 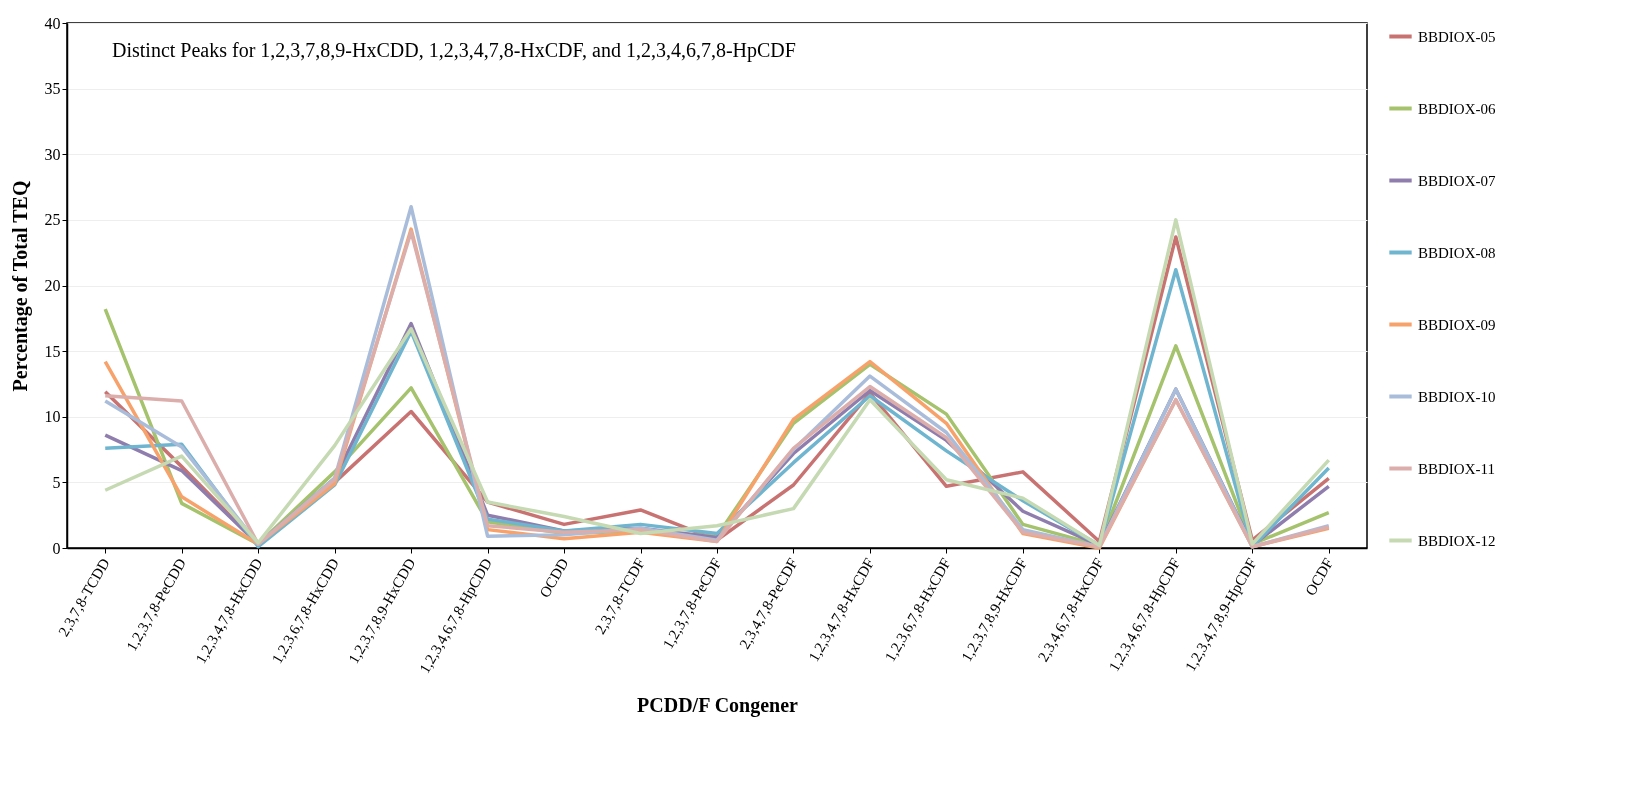 What do you see at coordinates (1457, 324) in the screenshot?
I see `legend-label: BBDIOX-09` at bounding box center [1457, 324].